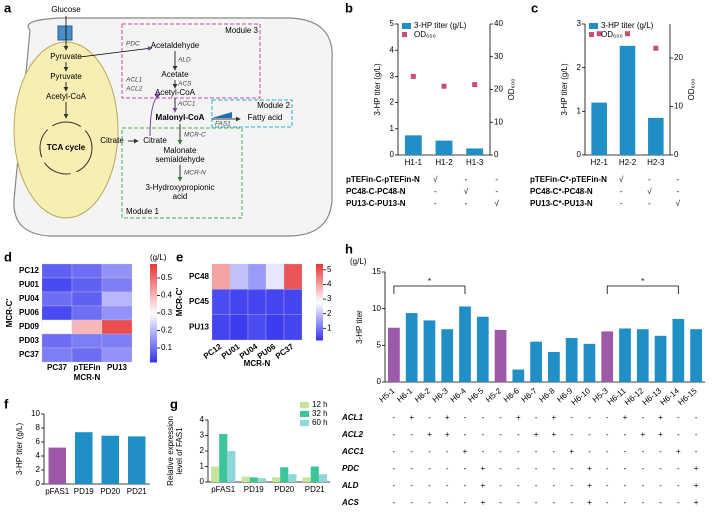 This screenshot has height=514, width=713. What do you see at coordinates (134, 80) in the screenshot?
I see `enzyme: ACL1` at bounding box center [134, 80].